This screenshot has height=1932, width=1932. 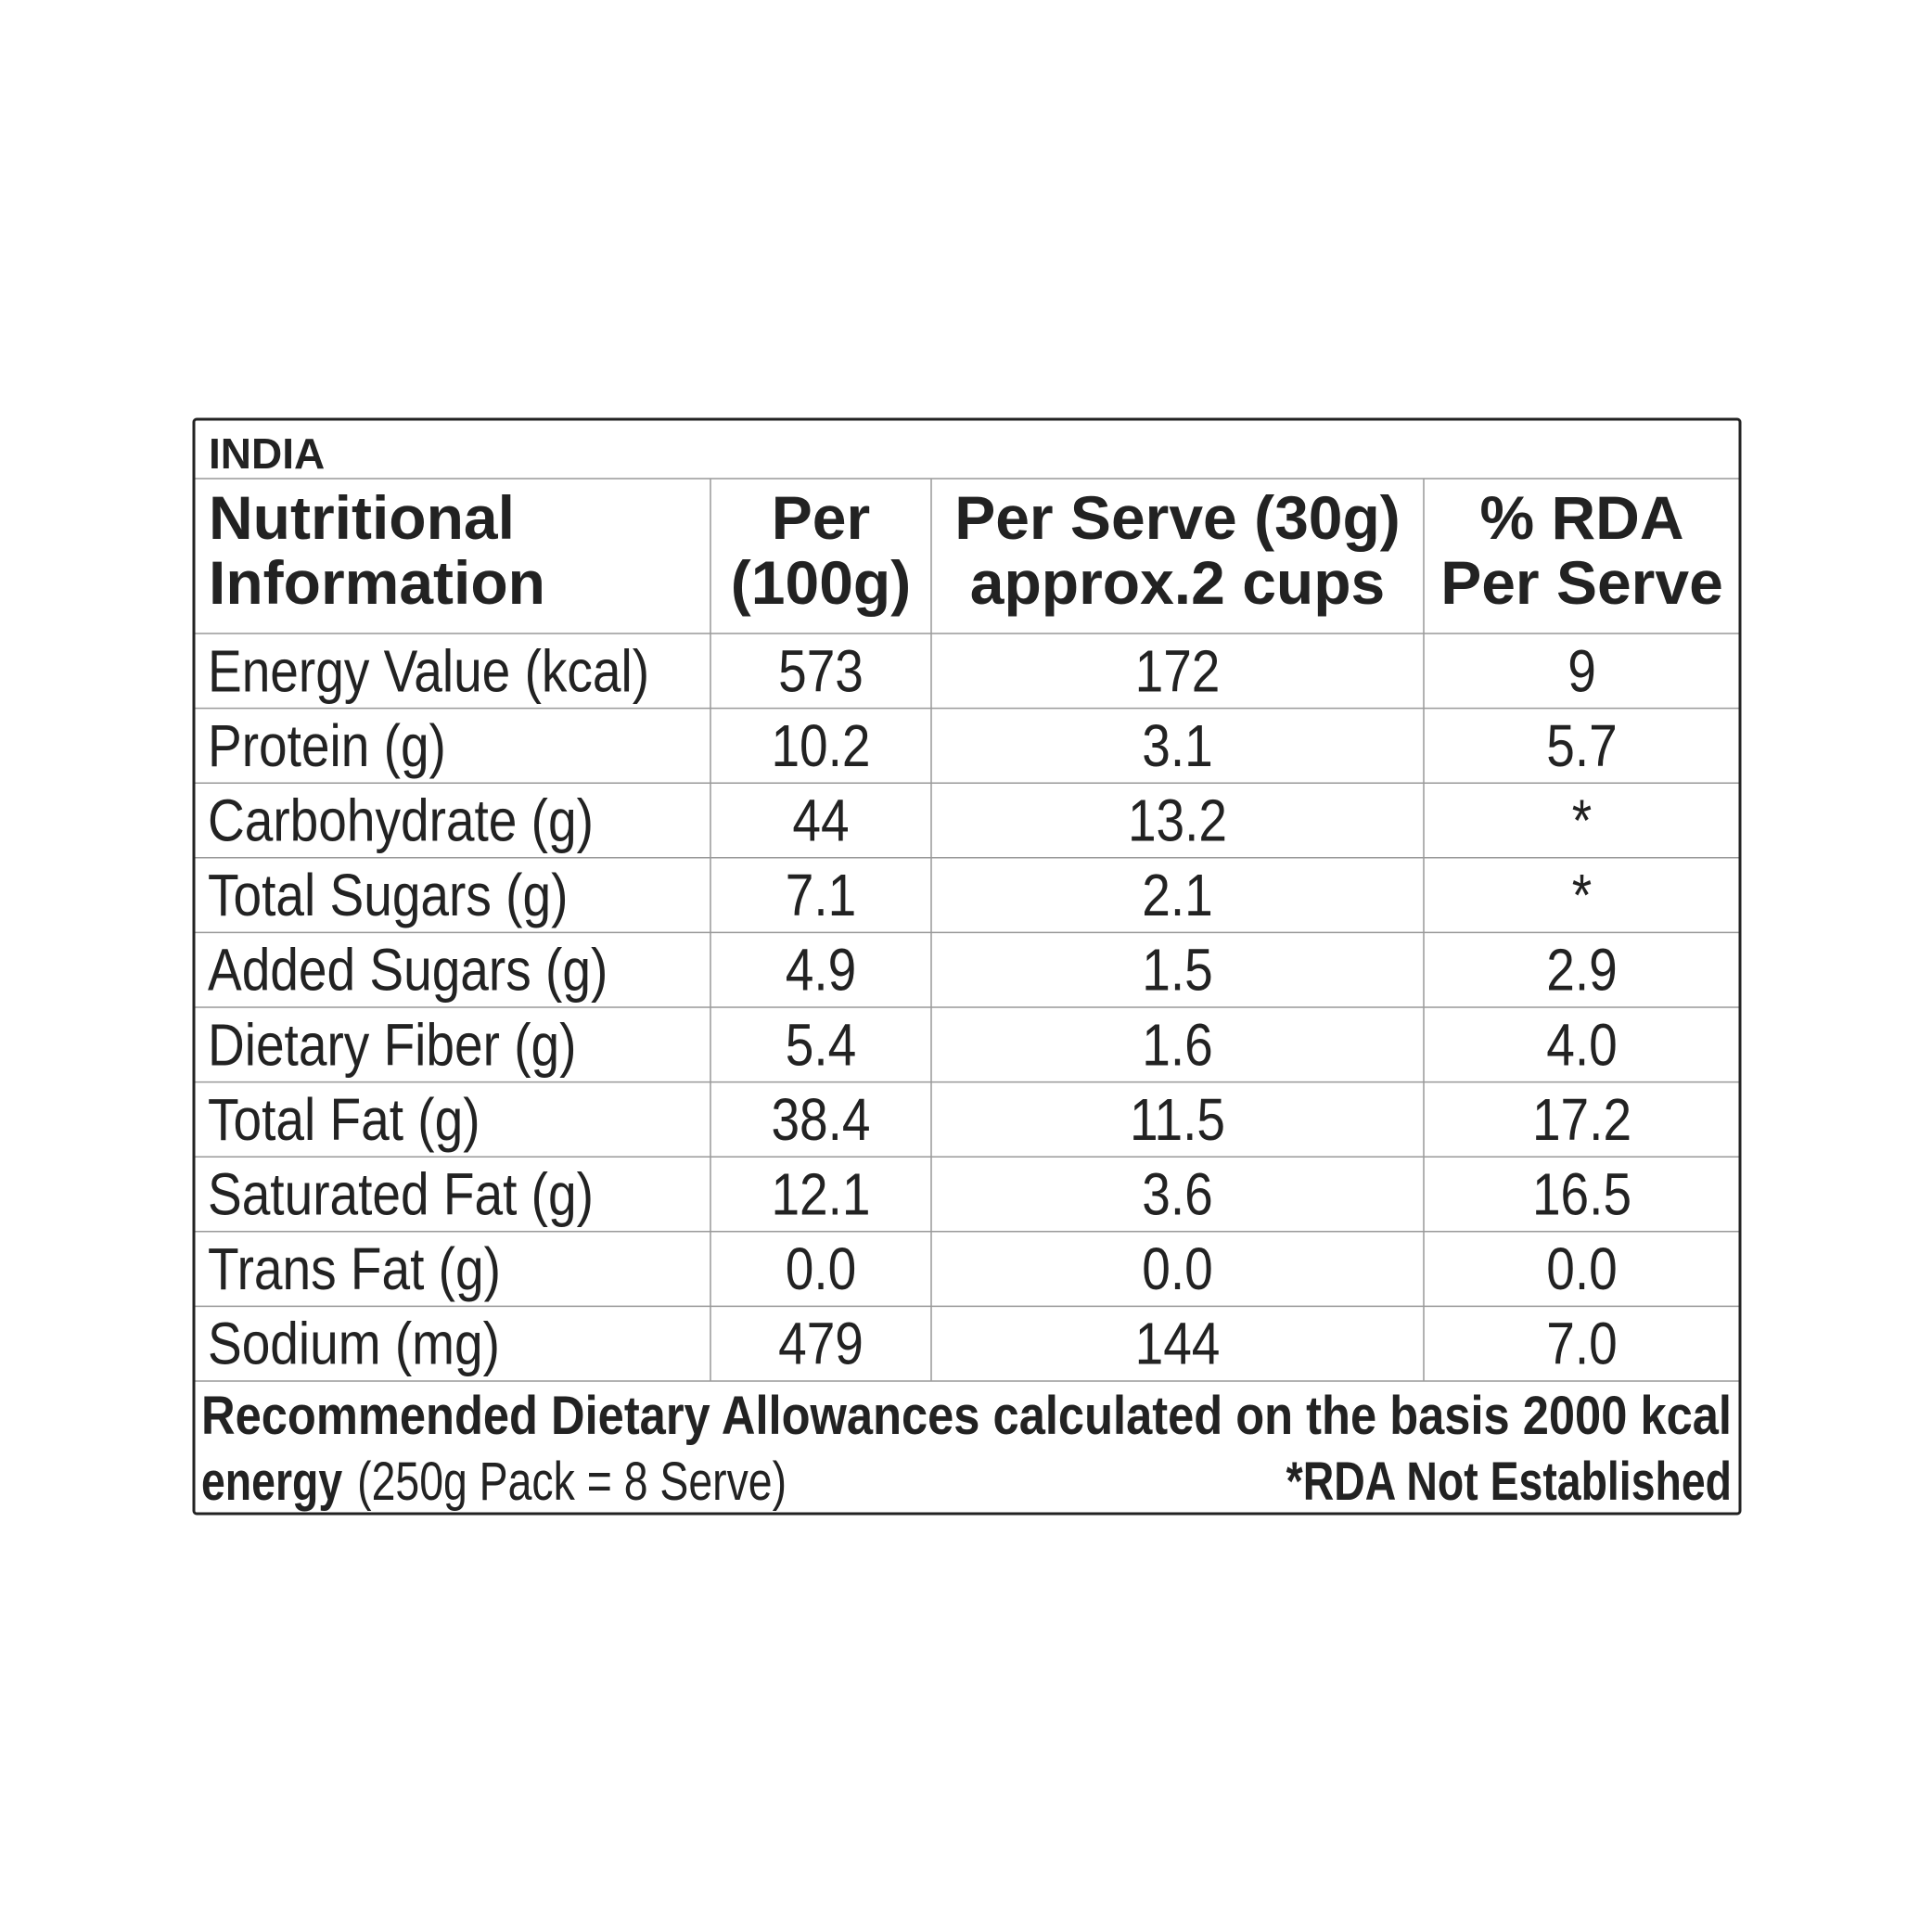 What do you see at coordinates (377, 582) in the screenshot?
I see `column-header: Information` at bounding box center [377, 582].